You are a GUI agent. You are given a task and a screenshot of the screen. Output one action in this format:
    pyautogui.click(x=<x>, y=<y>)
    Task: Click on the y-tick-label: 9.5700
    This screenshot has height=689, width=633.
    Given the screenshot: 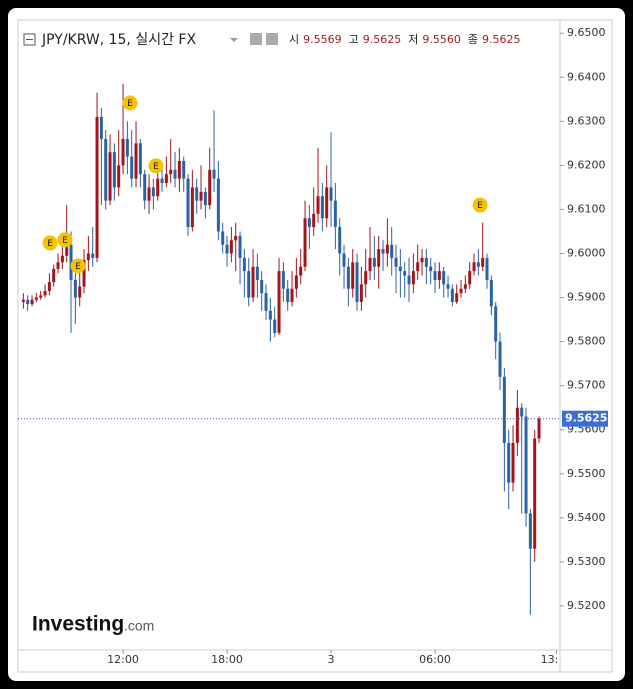 What is the action you would take?
    pyautogui.click(x=586, y=385)
    